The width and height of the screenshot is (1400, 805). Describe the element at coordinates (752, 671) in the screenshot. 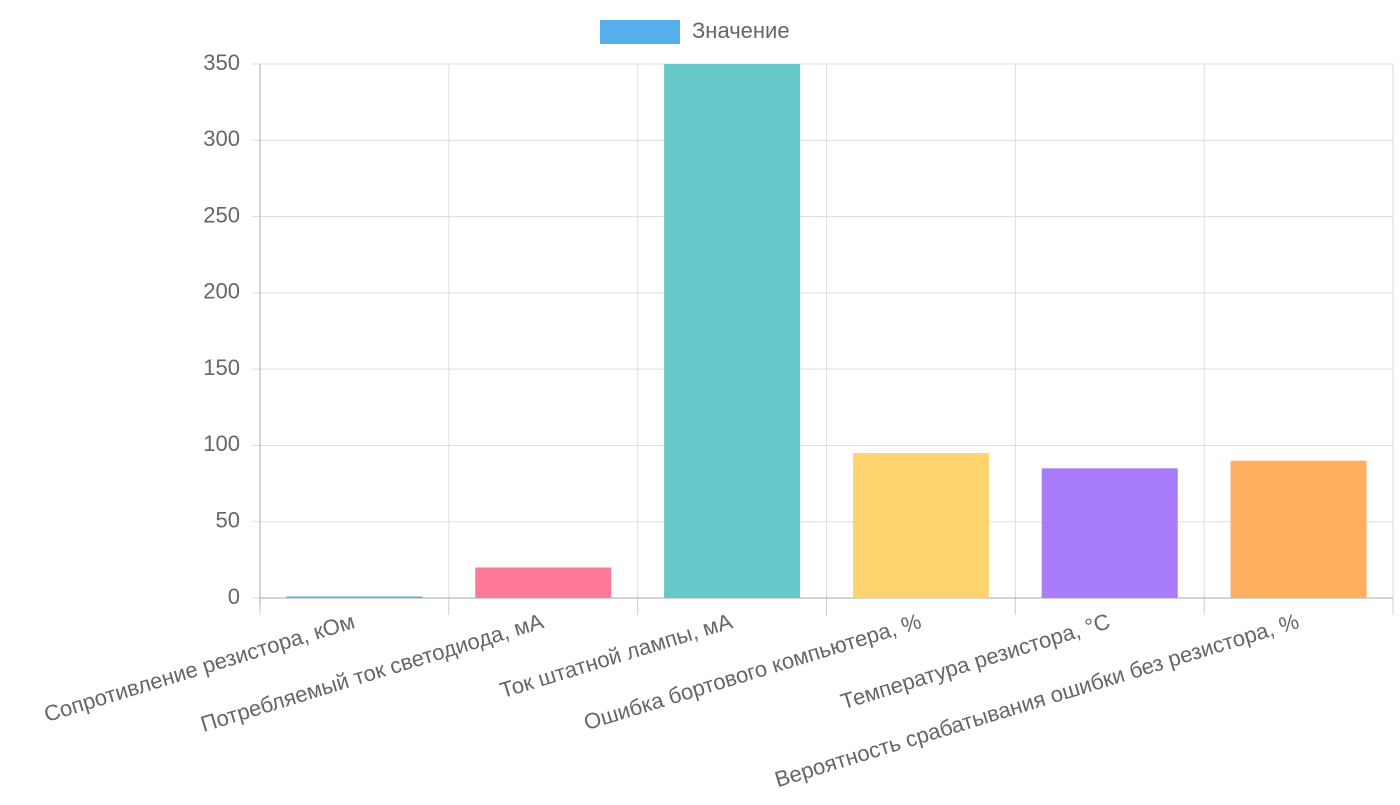

I see `x-tick-label: Ошибка бортового компьютера, %` at that location.